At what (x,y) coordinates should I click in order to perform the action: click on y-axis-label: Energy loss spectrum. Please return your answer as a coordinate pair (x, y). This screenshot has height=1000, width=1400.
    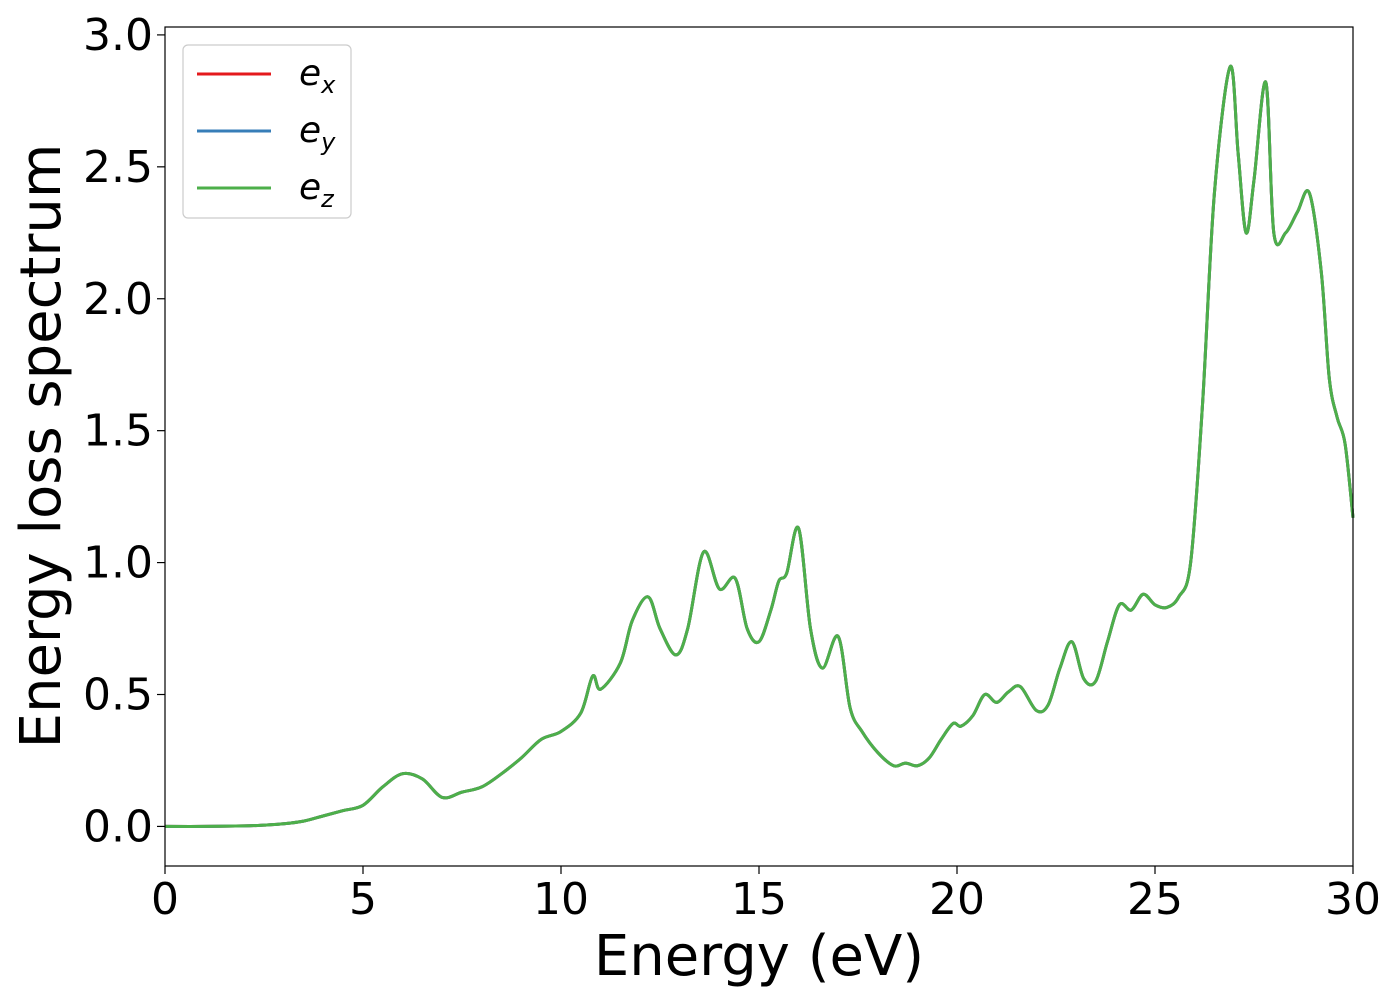
    Looking at the image, I should click on (41, 446).